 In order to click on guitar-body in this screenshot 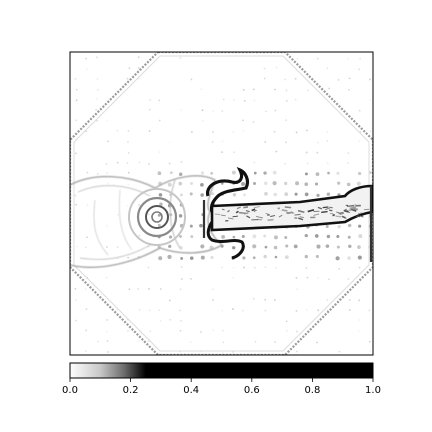, I will do `click(147, 222)`.